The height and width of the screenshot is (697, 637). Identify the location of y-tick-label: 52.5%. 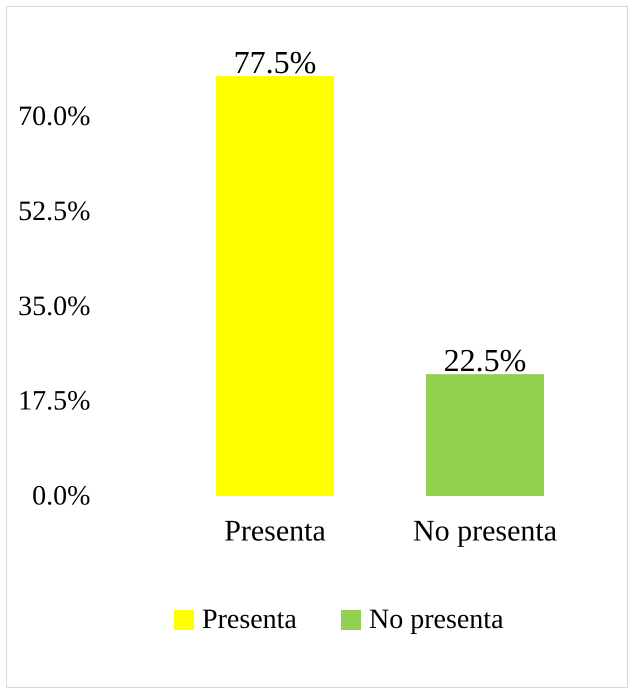
(54, 211).